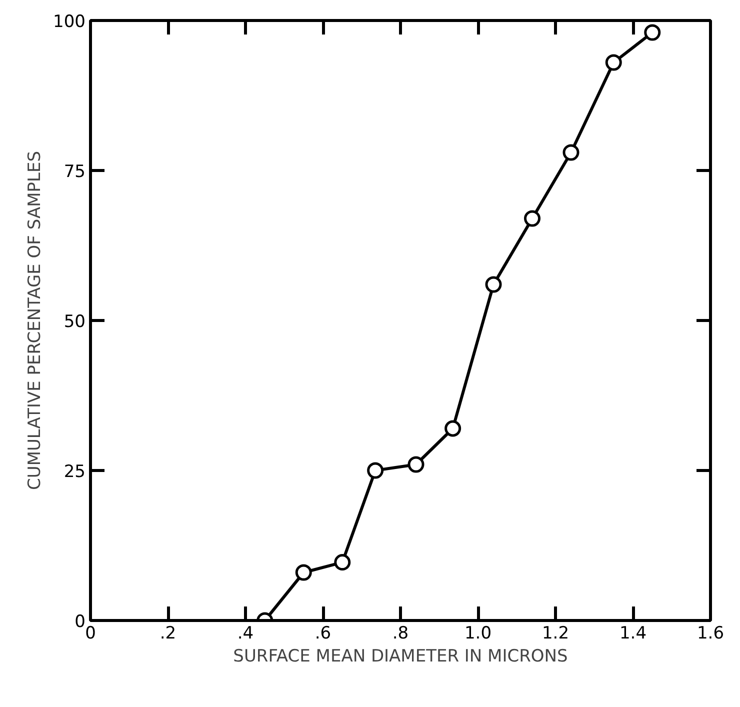 The image size is (740, 707). I want to click on x-tick-label: 1.4, so click(633, 634).